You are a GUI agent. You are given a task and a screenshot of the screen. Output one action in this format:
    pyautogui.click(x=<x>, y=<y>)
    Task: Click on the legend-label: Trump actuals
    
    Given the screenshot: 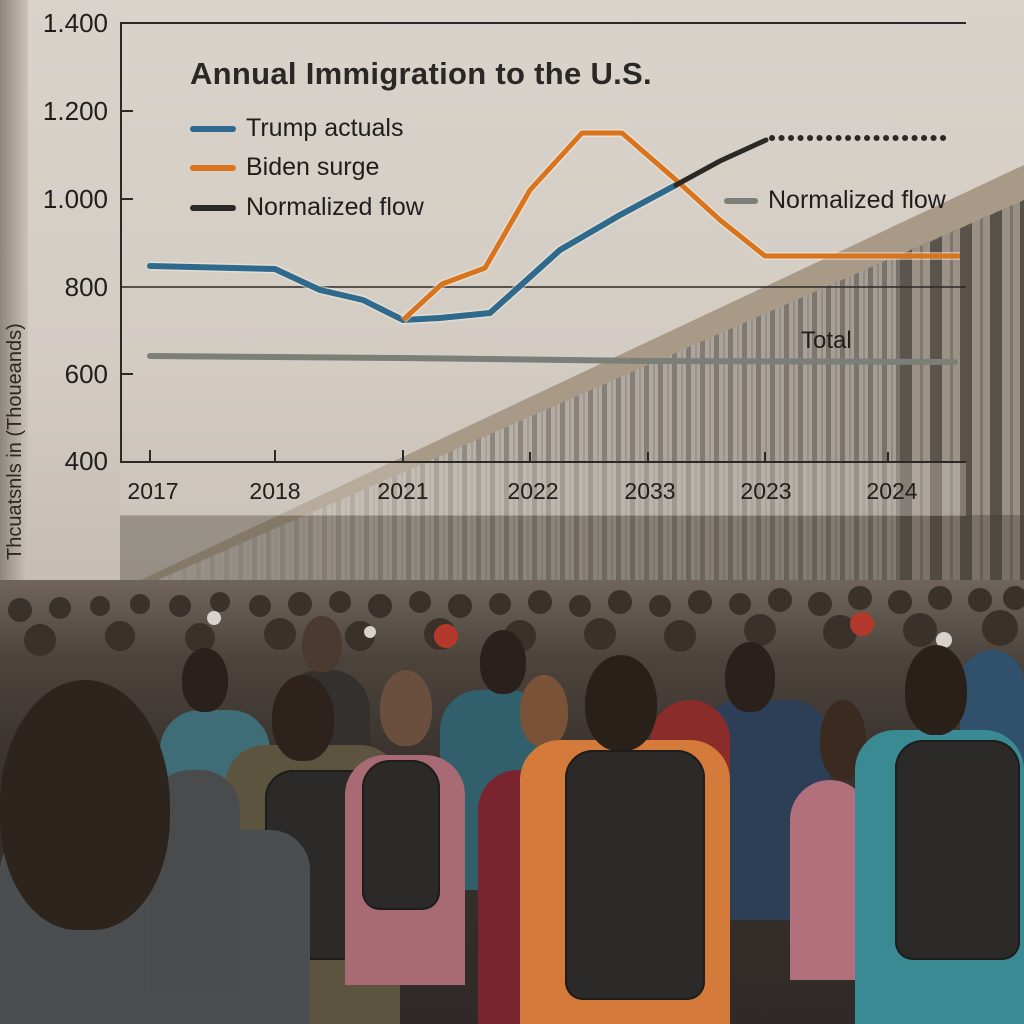 What is the action you would take?
    pyautogui.click(x=325, y=128)
    